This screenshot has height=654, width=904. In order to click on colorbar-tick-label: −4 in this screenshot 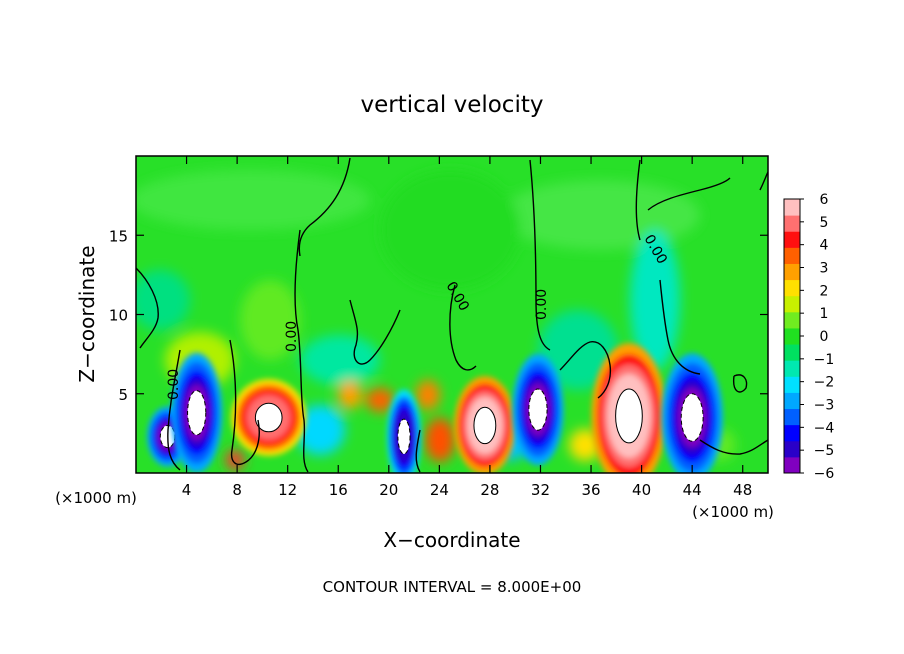, I will do `click(824, 428)`.